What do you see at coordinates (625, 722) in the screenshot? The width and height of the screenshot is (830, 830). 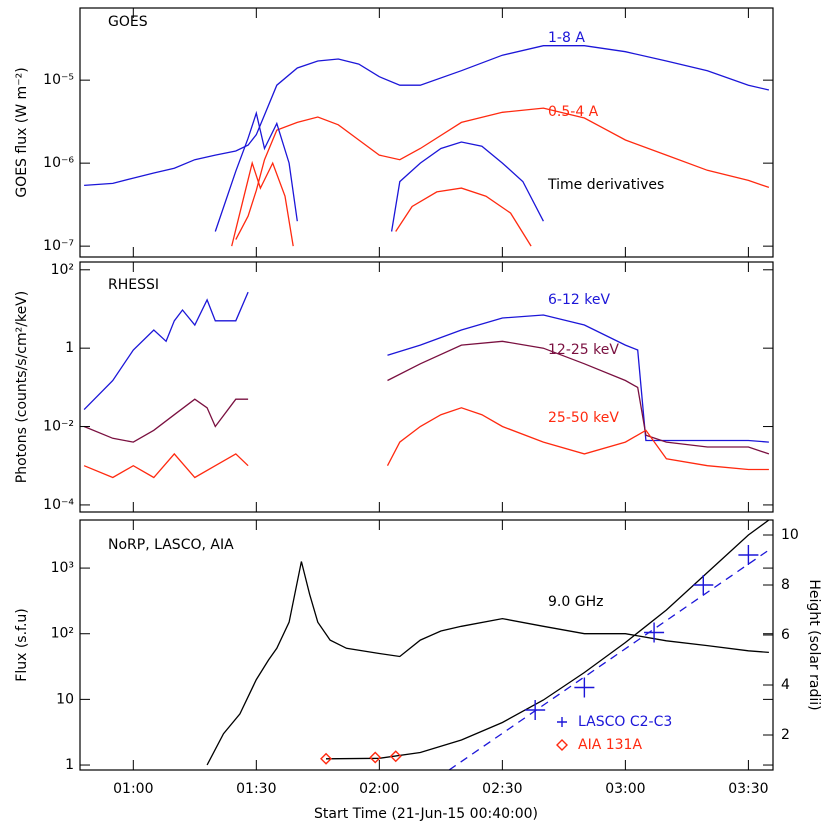 I see `series-label: LASCO C2-C3` at bounding box center [625, 722].